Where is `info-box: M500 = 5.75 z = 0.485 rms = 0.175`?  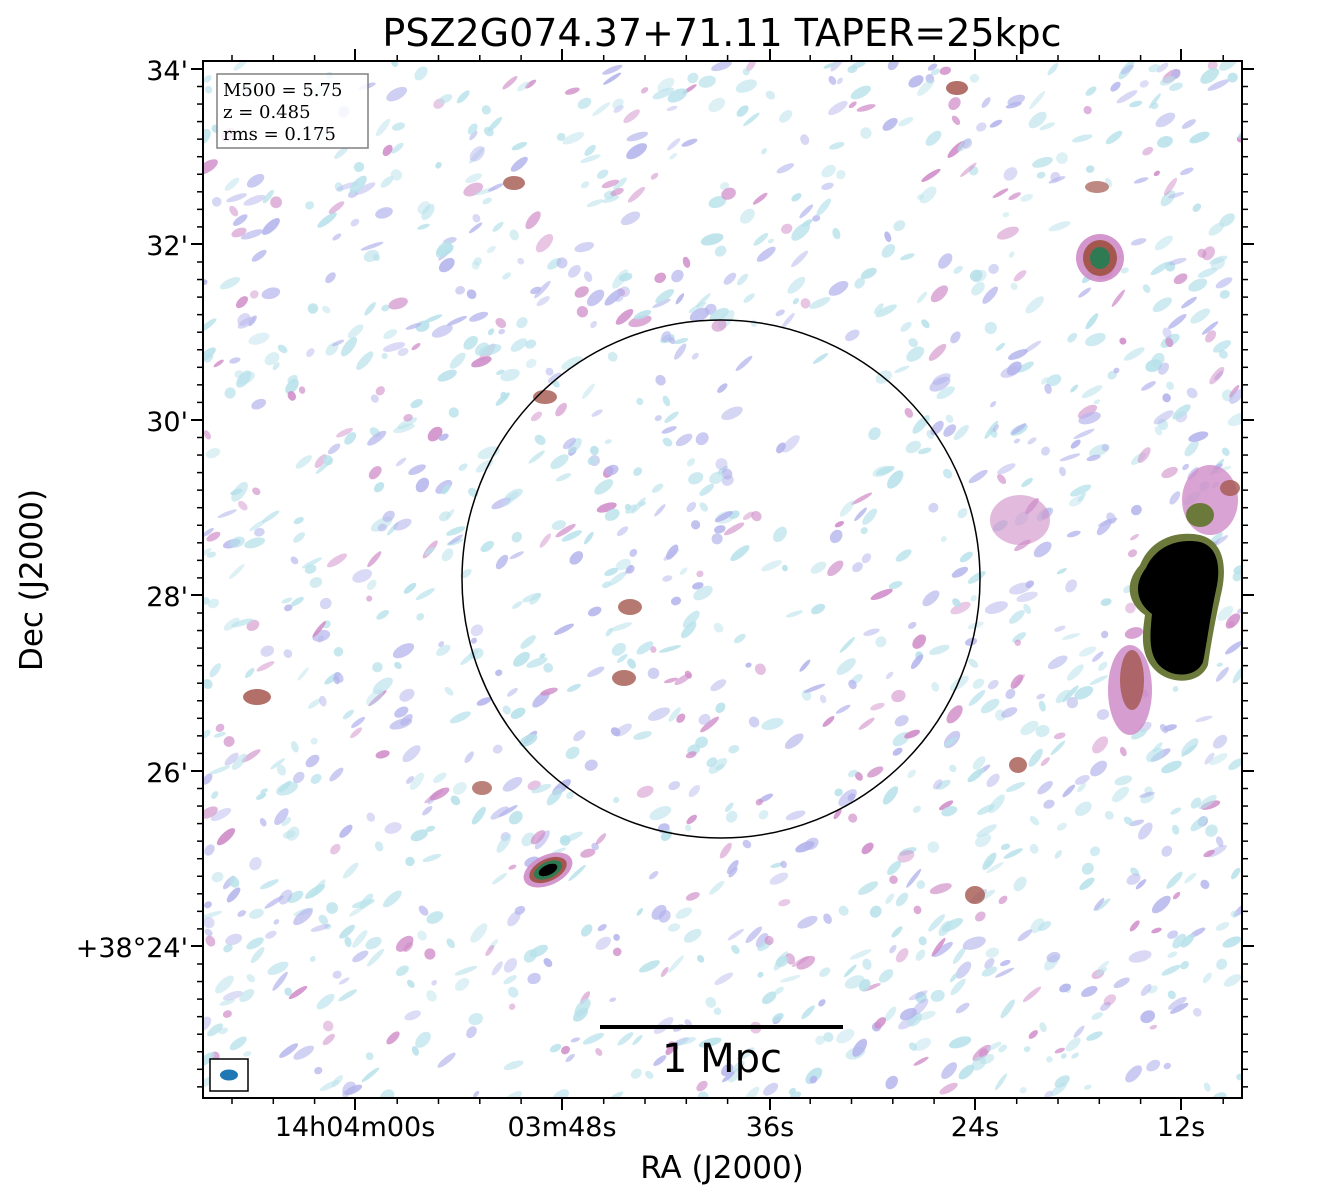
info-box: M500 = 5.75 z = 0.485 rms = 0.175 is located at coordinates (292, 111).